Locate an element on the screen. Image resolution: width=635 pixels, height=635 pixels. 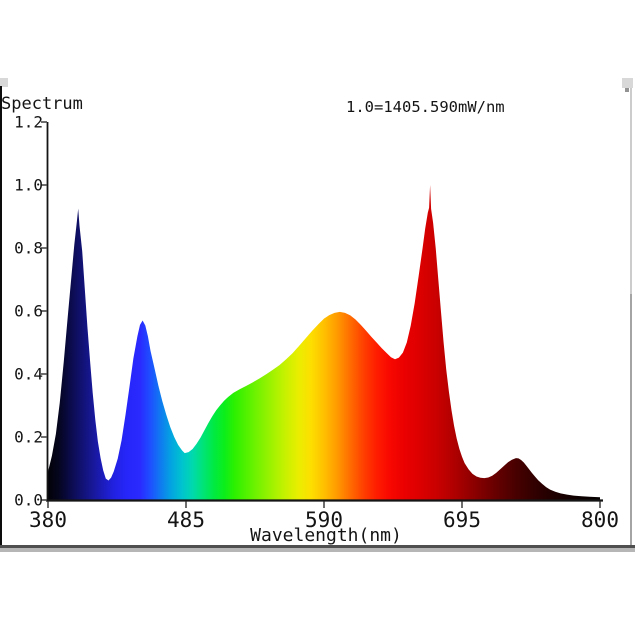
y-tick-label: 0.0 is located at coordinates (28, 500).